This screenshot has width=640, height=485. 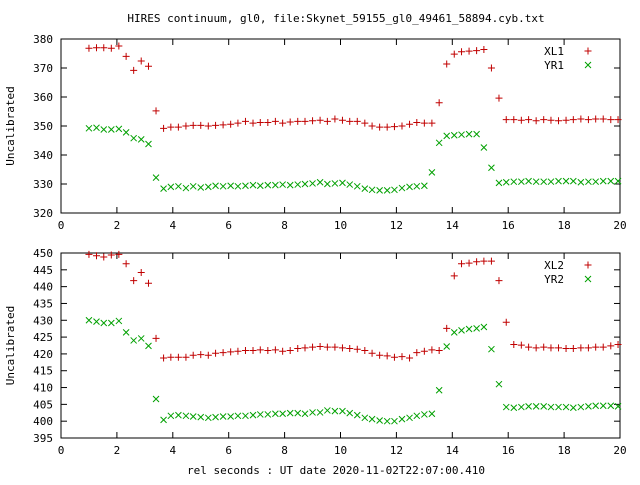 What do you see at coordinates (43, 287) in the screenshot?
I see `y-tick-label: 440` at bounding box center [43, 287].